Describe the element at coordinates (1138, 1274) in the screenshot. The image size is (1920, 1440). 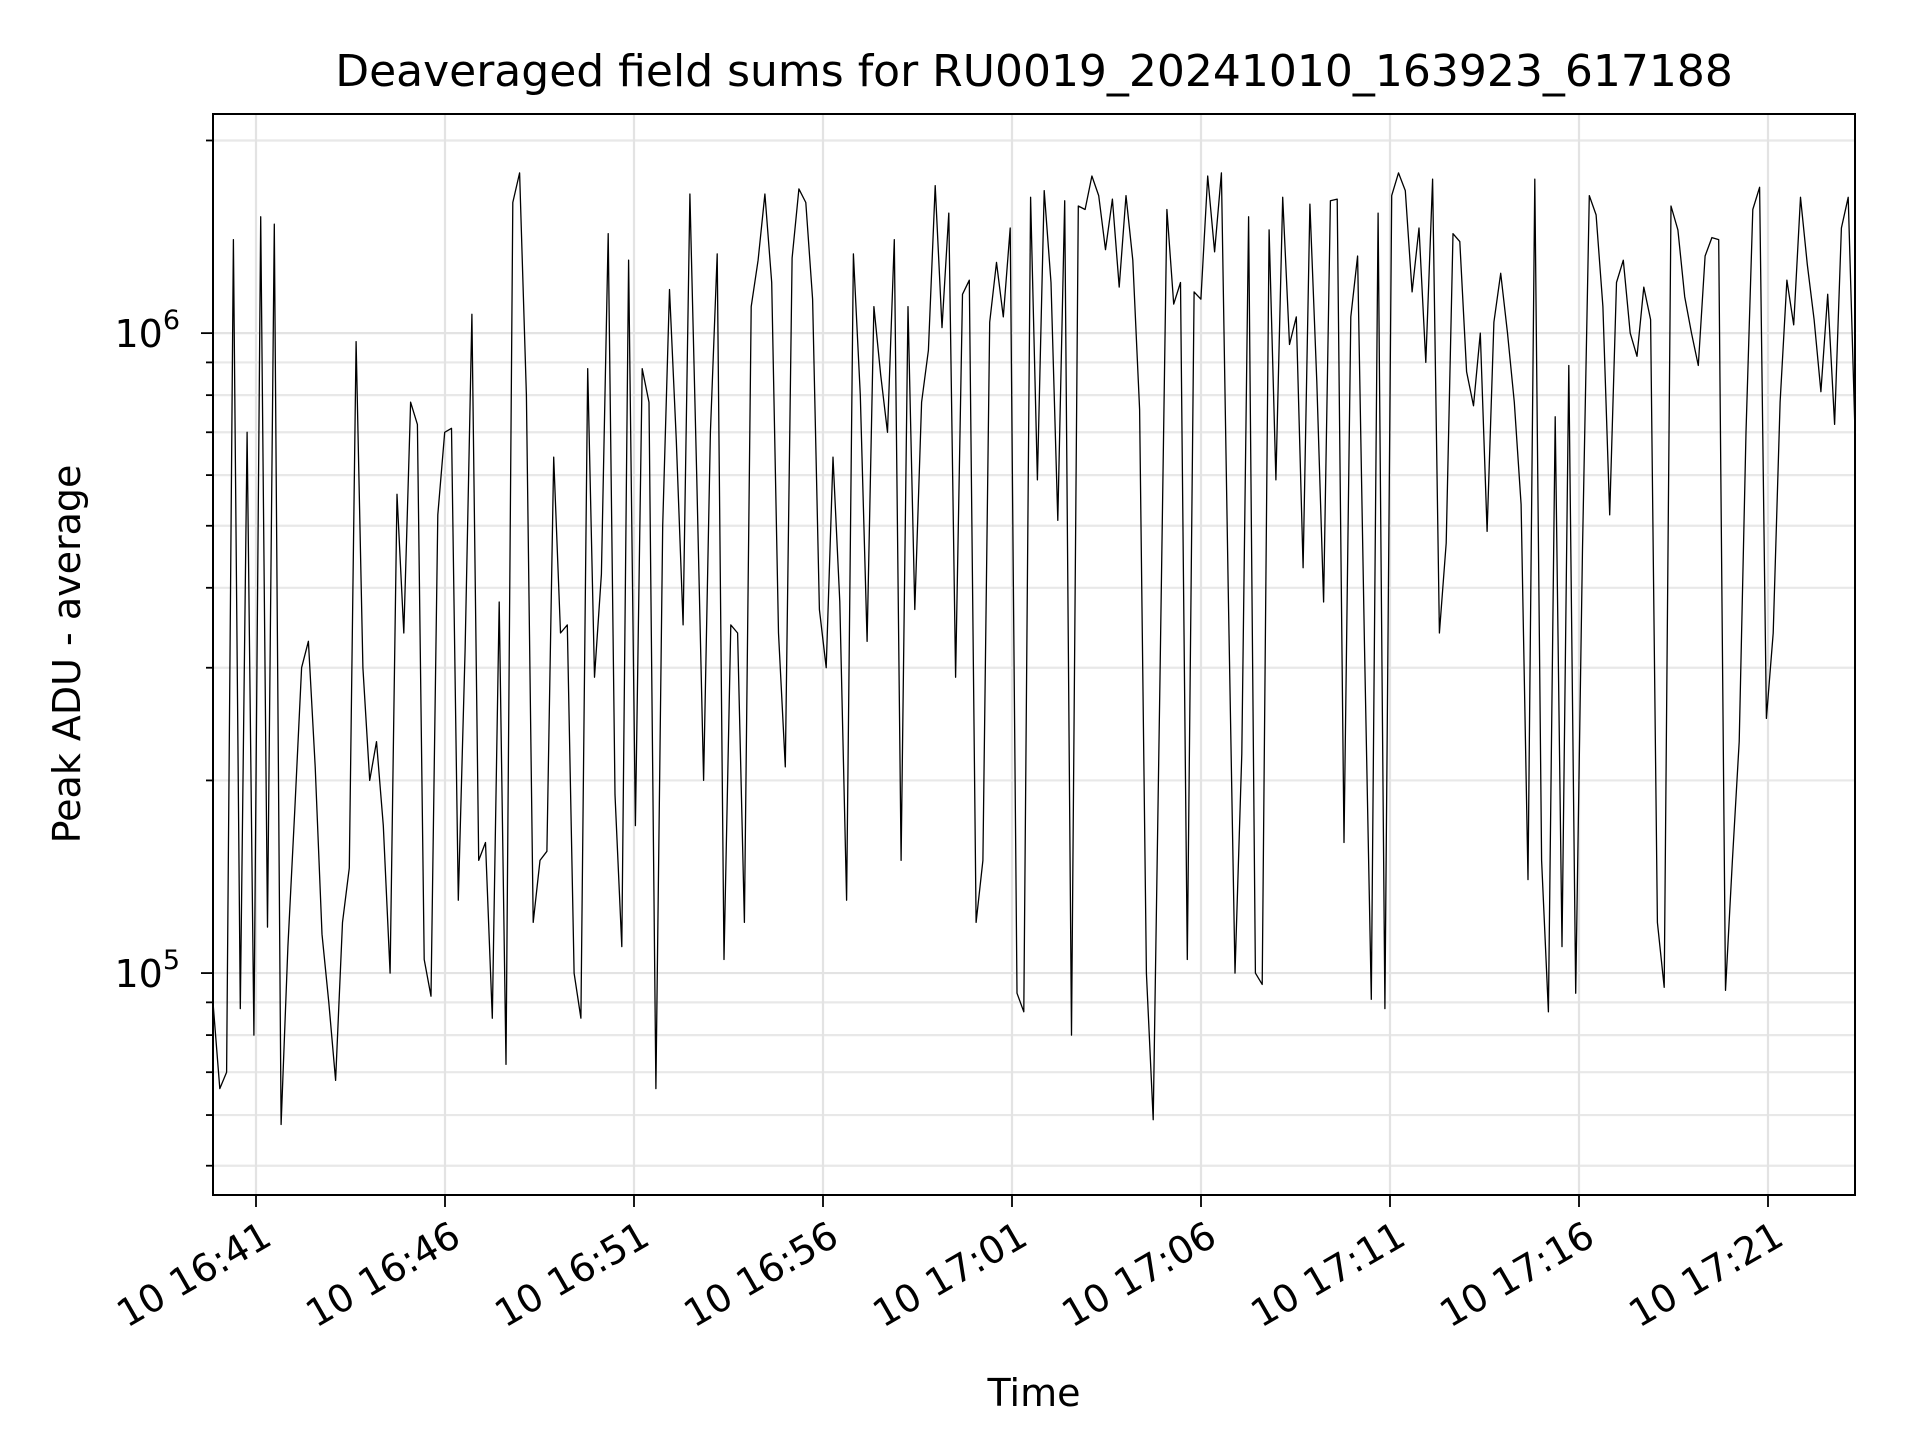
I see `x-tick-label: 10 17:06` at that location.